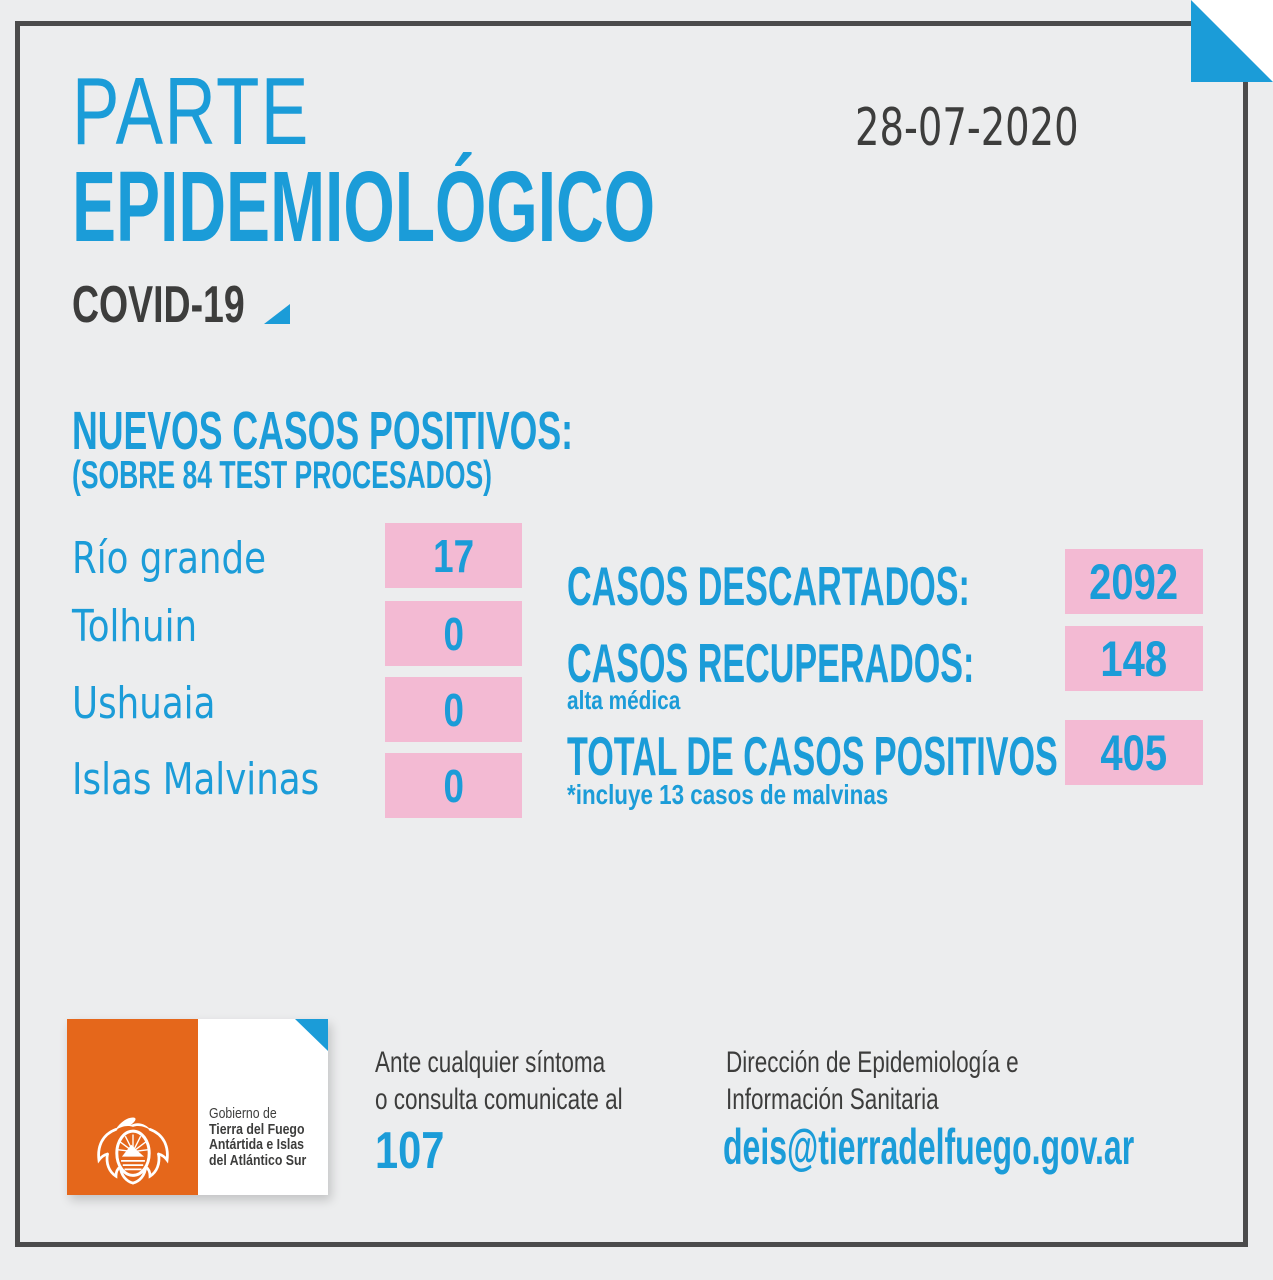 Image resolution: width=1273 pixels, height=1280 pixels. I want to click on contact-email: deis@tierradelfuego.gov.ar, so click(929, 1147).